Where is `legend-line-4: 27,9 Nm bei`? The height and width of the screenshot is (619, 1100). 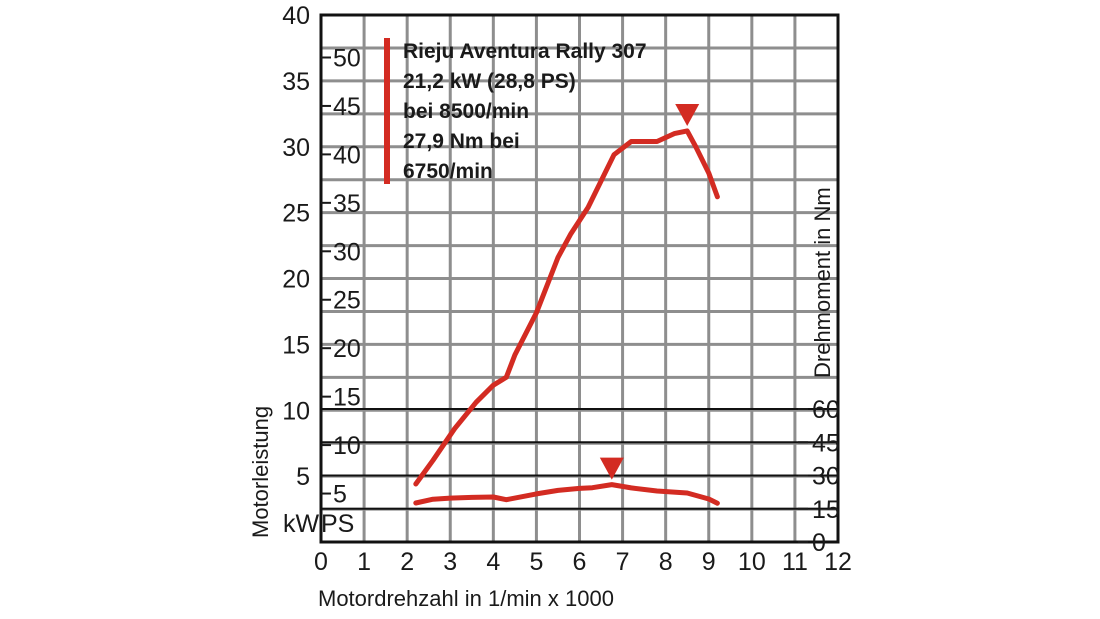 legend-line-4: 27,9 Nm bei is located at coordinates (461, 141).